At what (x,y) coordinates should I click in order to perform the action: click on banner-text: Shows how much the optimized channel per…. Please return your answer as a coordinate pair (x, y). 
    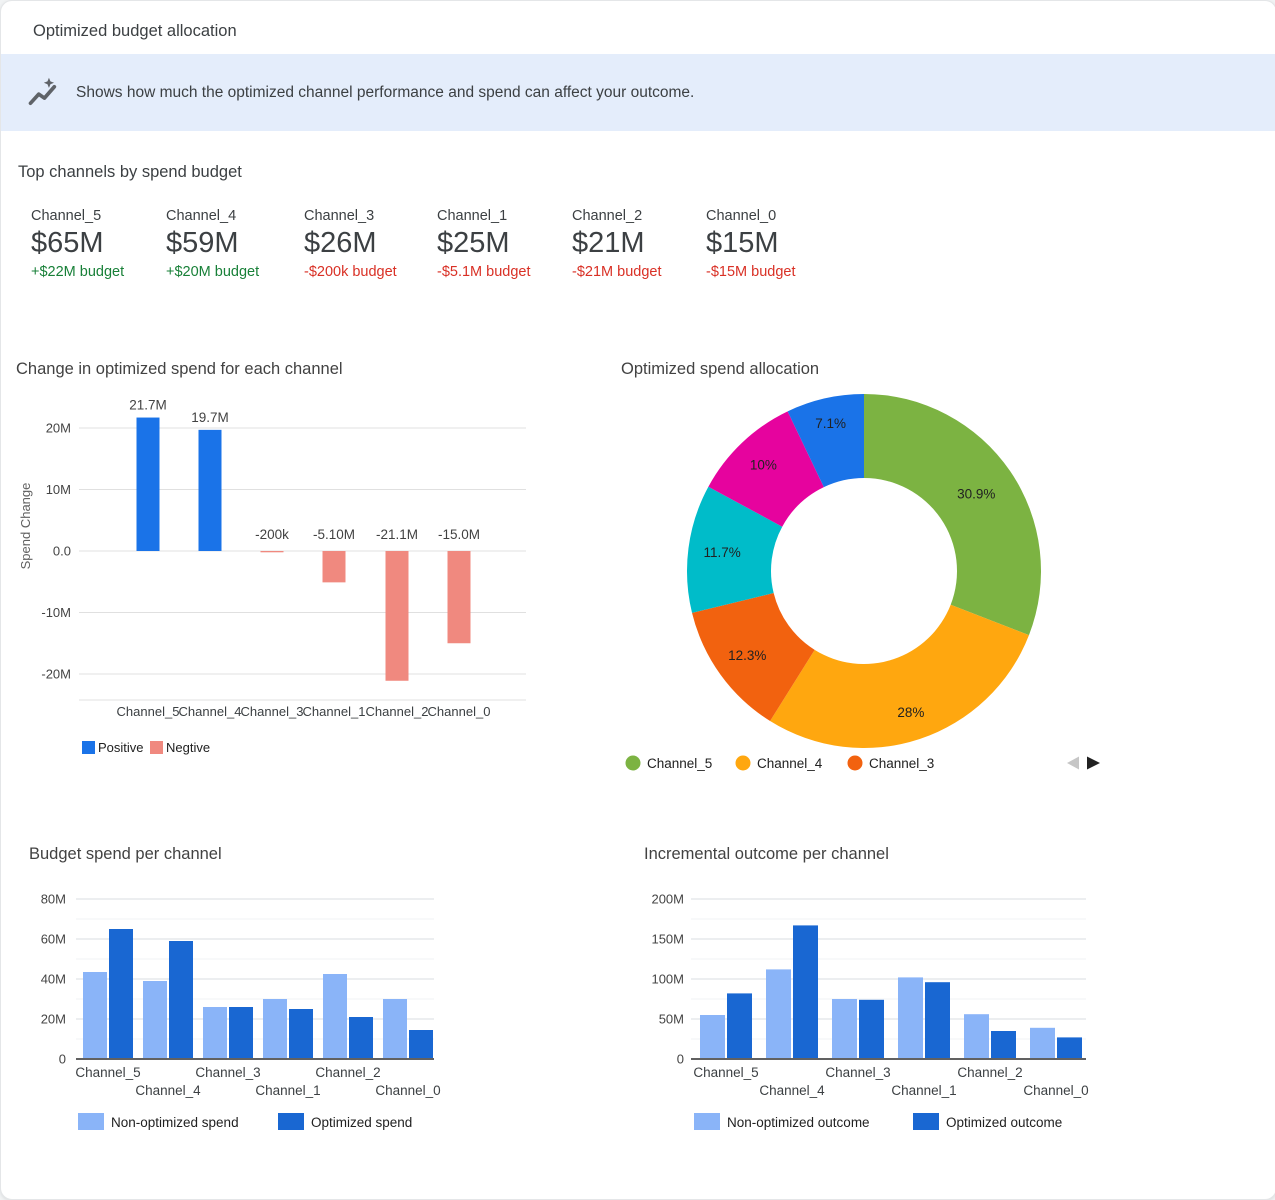
    Looking at the image, I should click on (385, 92).